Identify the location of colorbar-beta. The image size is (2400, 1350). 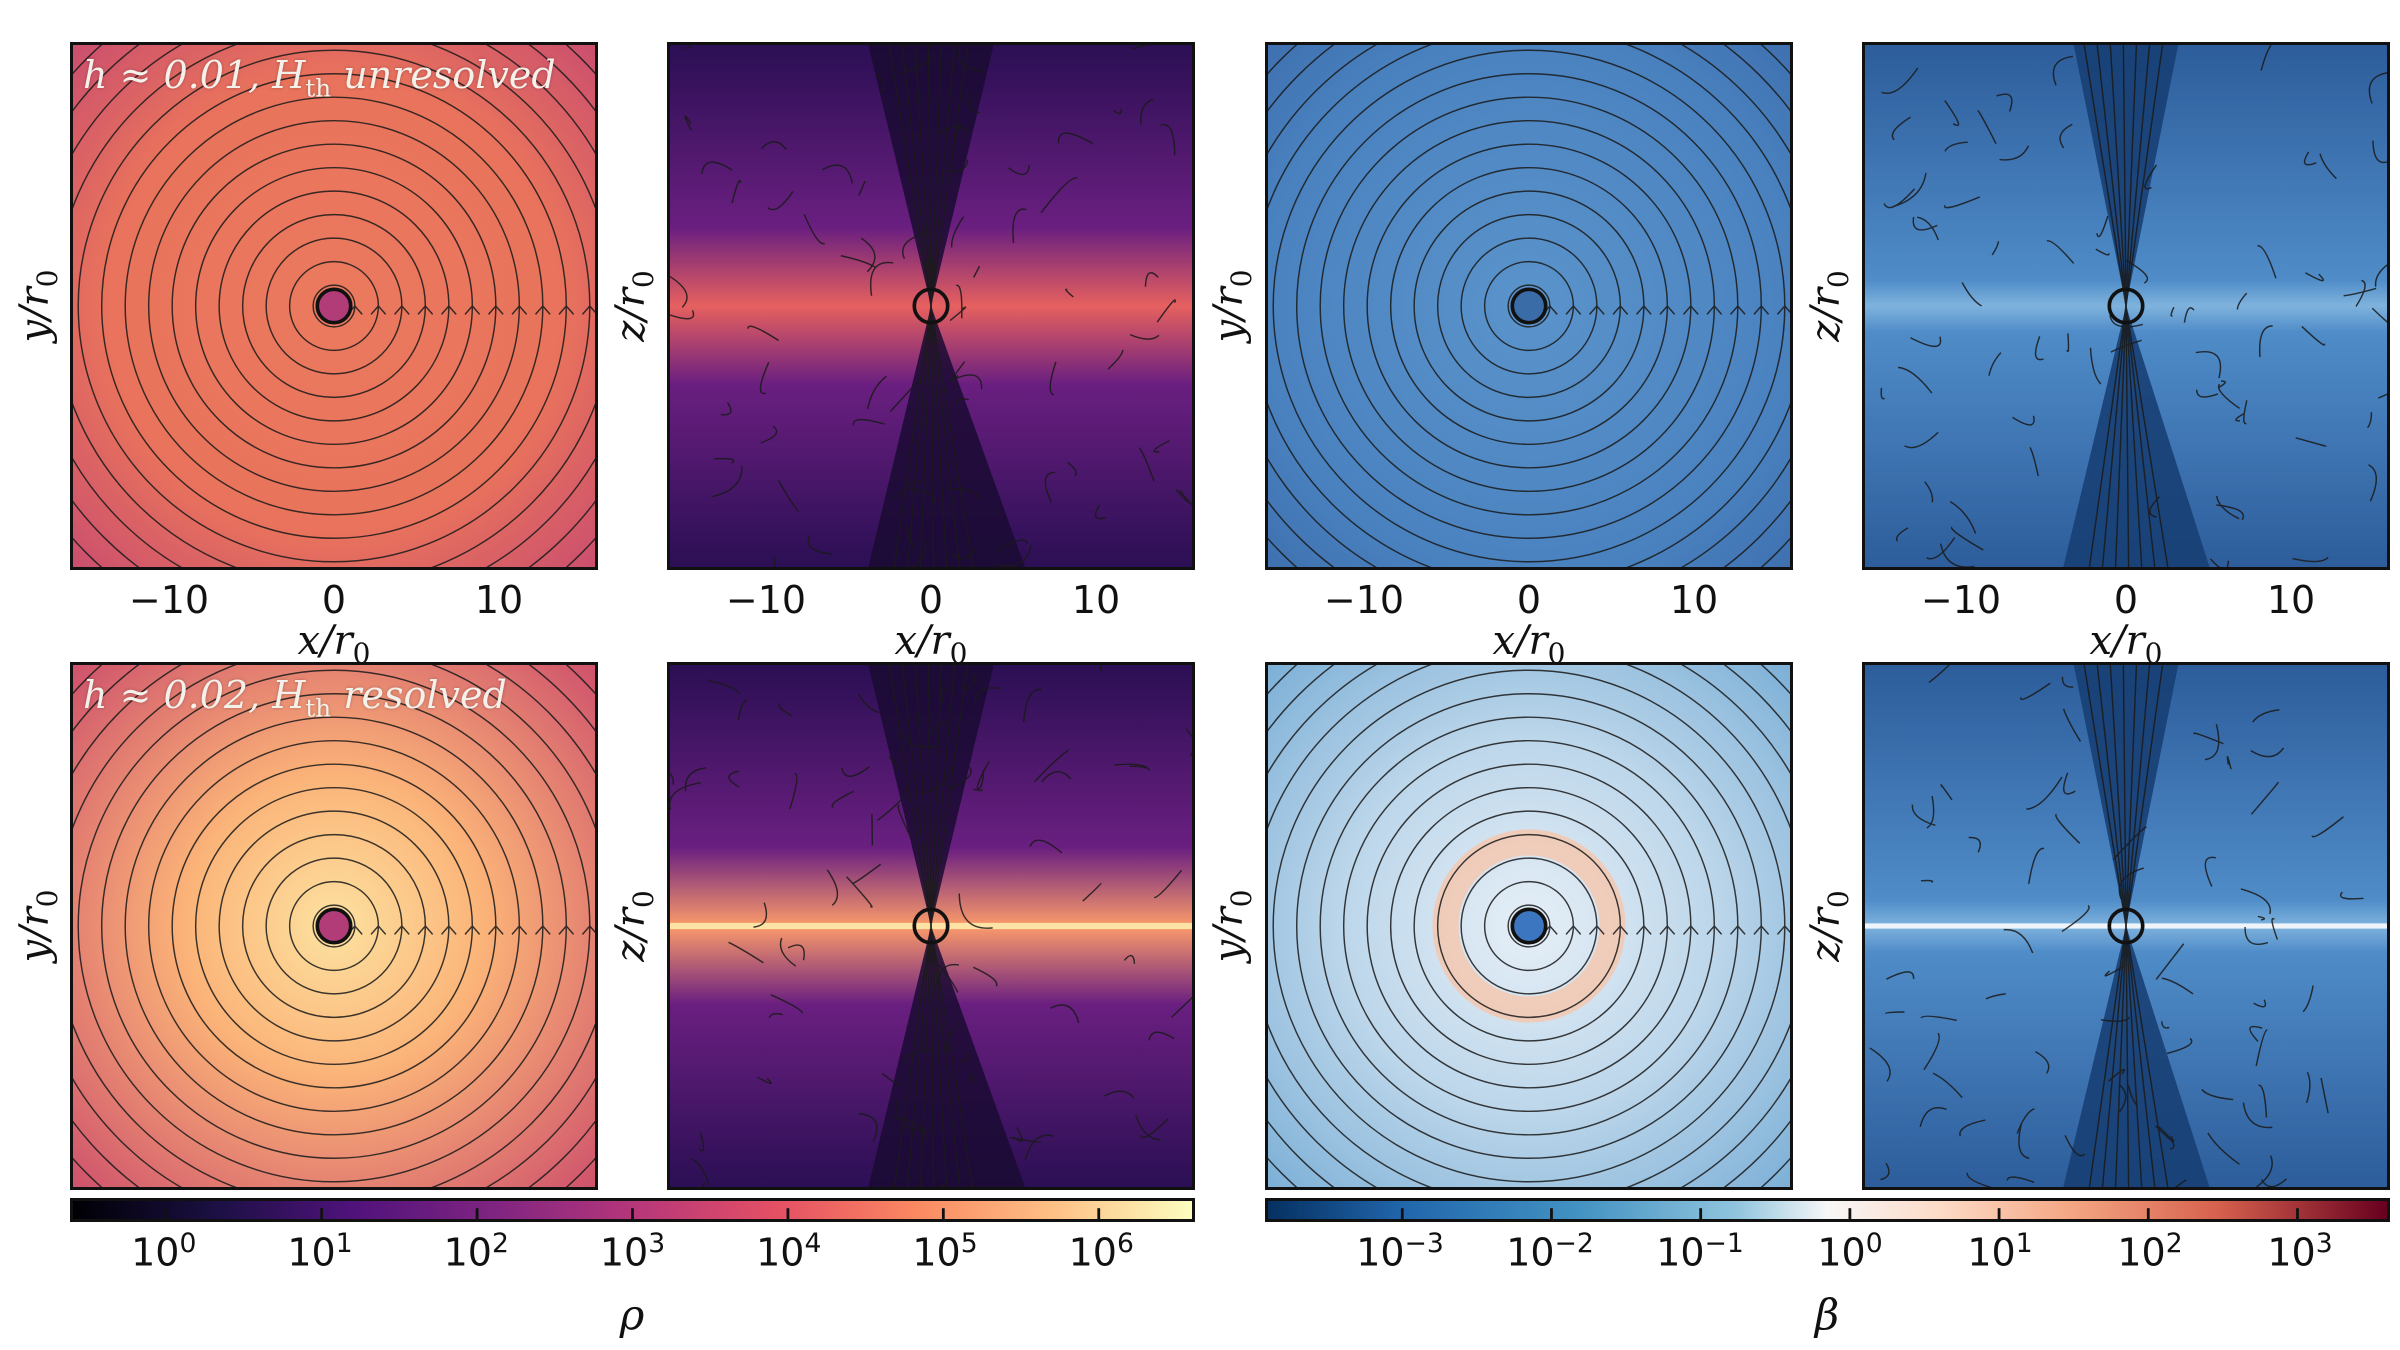
(1827, 1210).